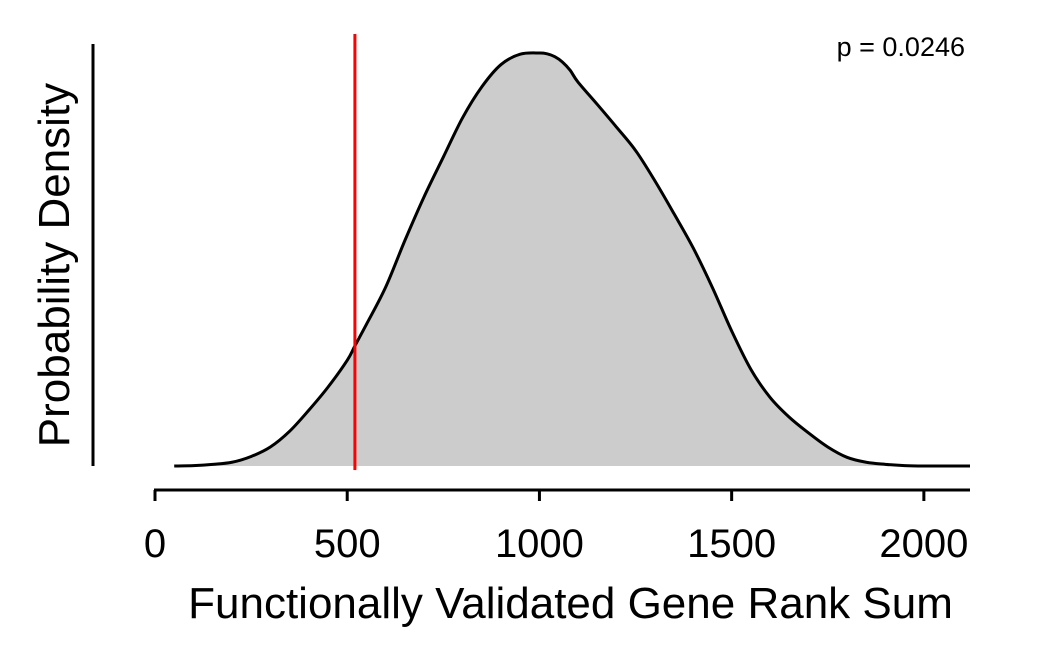 The height and width of the screenshot is (660, 1042). I want to click on x-tick-label: 1500, so click(731, 544).